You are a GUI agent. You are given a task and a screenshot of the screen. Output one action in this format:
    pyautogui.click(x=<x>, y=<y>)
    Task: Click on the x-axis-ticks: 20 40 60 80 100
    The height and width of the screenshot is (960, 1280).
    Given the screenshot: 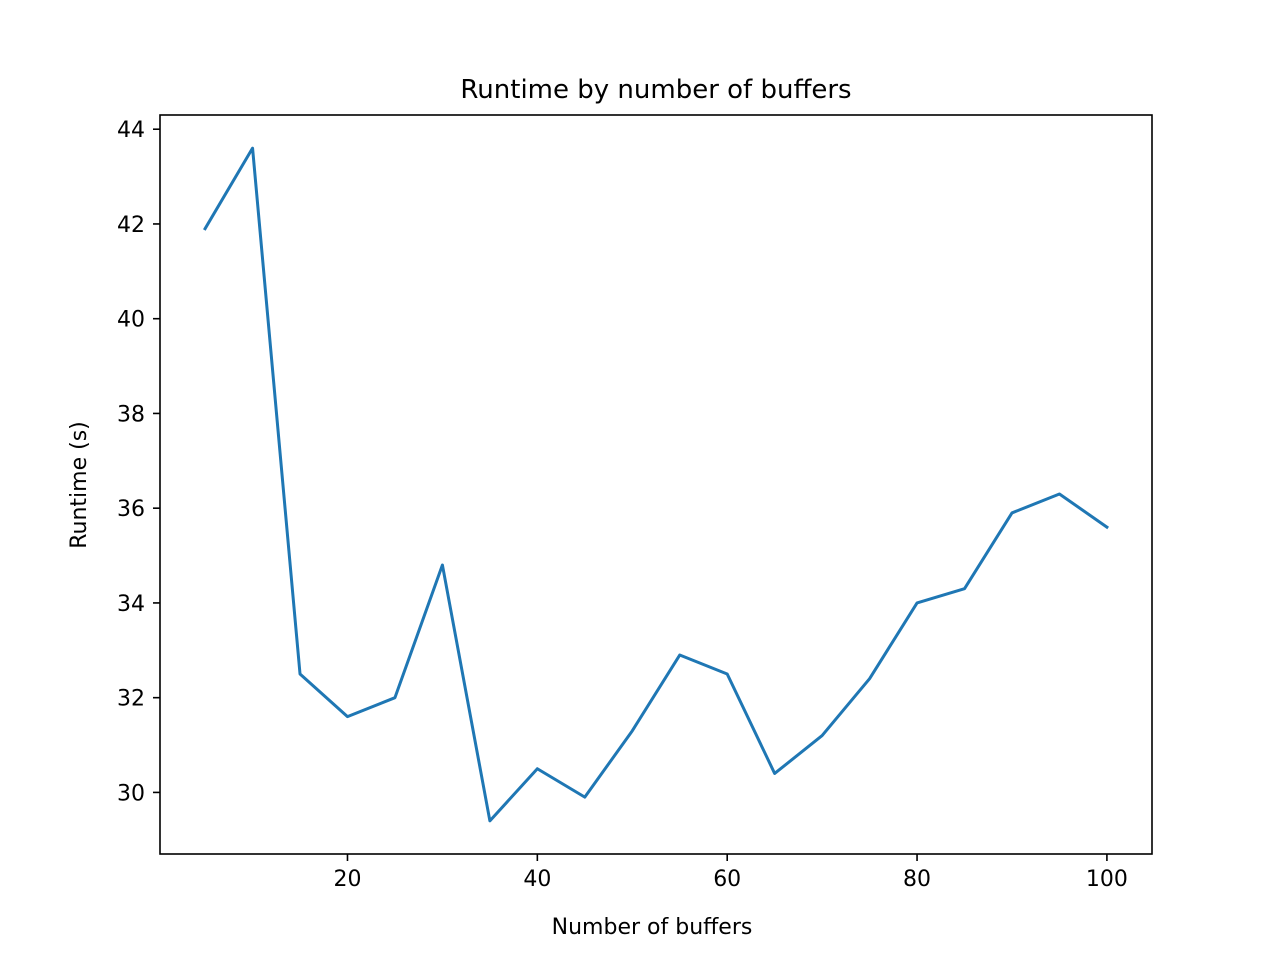 What is the action you would take?
    pyautogui.click(x=730, y=873)
    